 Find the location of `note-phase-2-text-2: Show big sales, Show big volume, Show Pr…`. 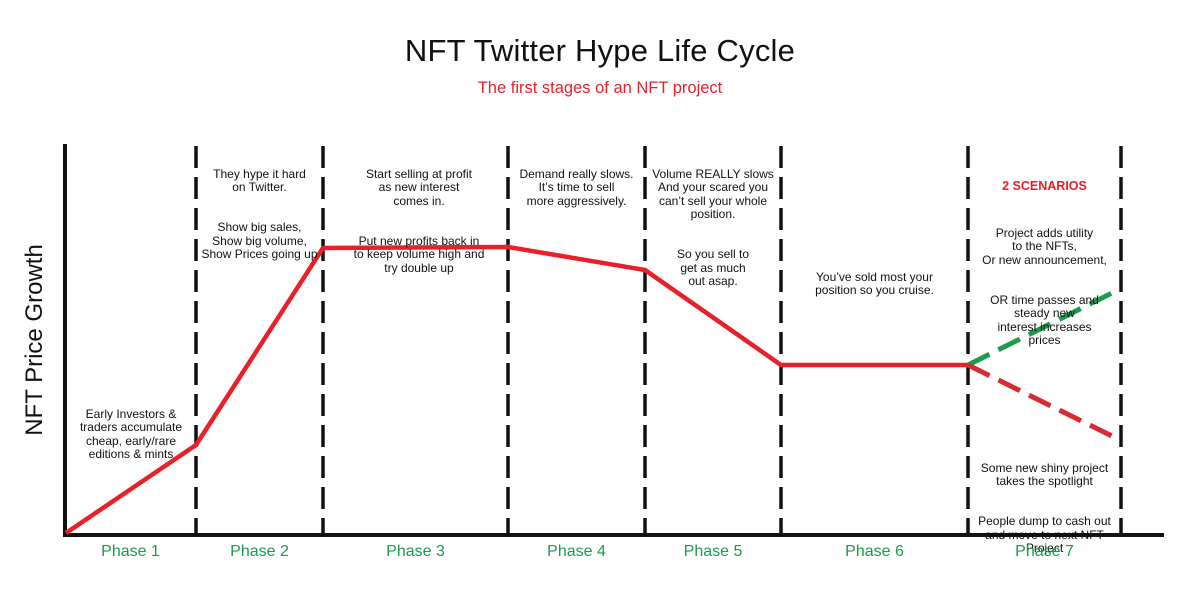

note-phase-2-text-2: Show big sales, Show big volume, Show Pr… is located at coordinates (259, 240).